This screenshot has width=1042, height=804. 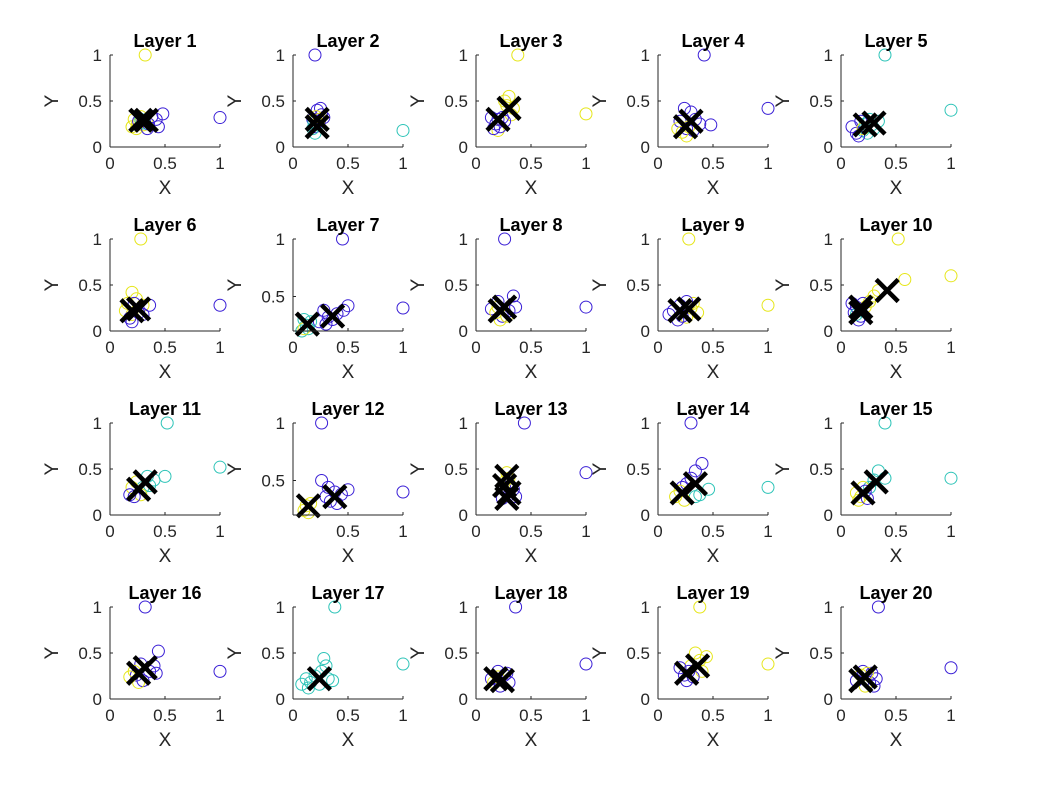 What do you see at coordinates (500, 115) in the screenshot?
I see `subplot-layer-3: 0 0.5 1 0 0.5 1 X Y Layer 3` at bounding box center [500, 115].